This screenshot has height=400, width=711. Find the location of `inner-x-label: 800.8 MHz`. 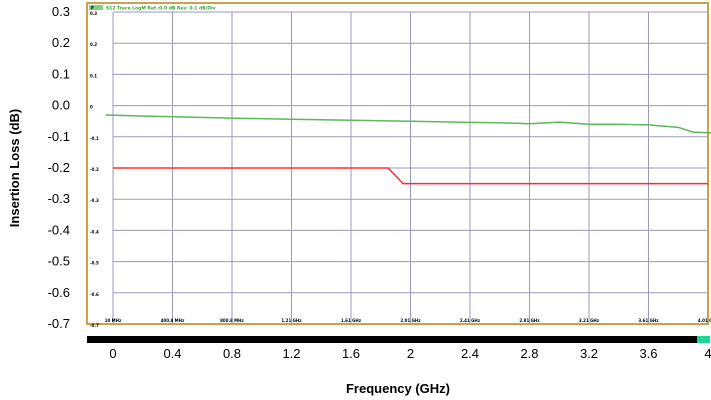

inner-x-label: 800.8 MHz is located at coordinates (232, 320).